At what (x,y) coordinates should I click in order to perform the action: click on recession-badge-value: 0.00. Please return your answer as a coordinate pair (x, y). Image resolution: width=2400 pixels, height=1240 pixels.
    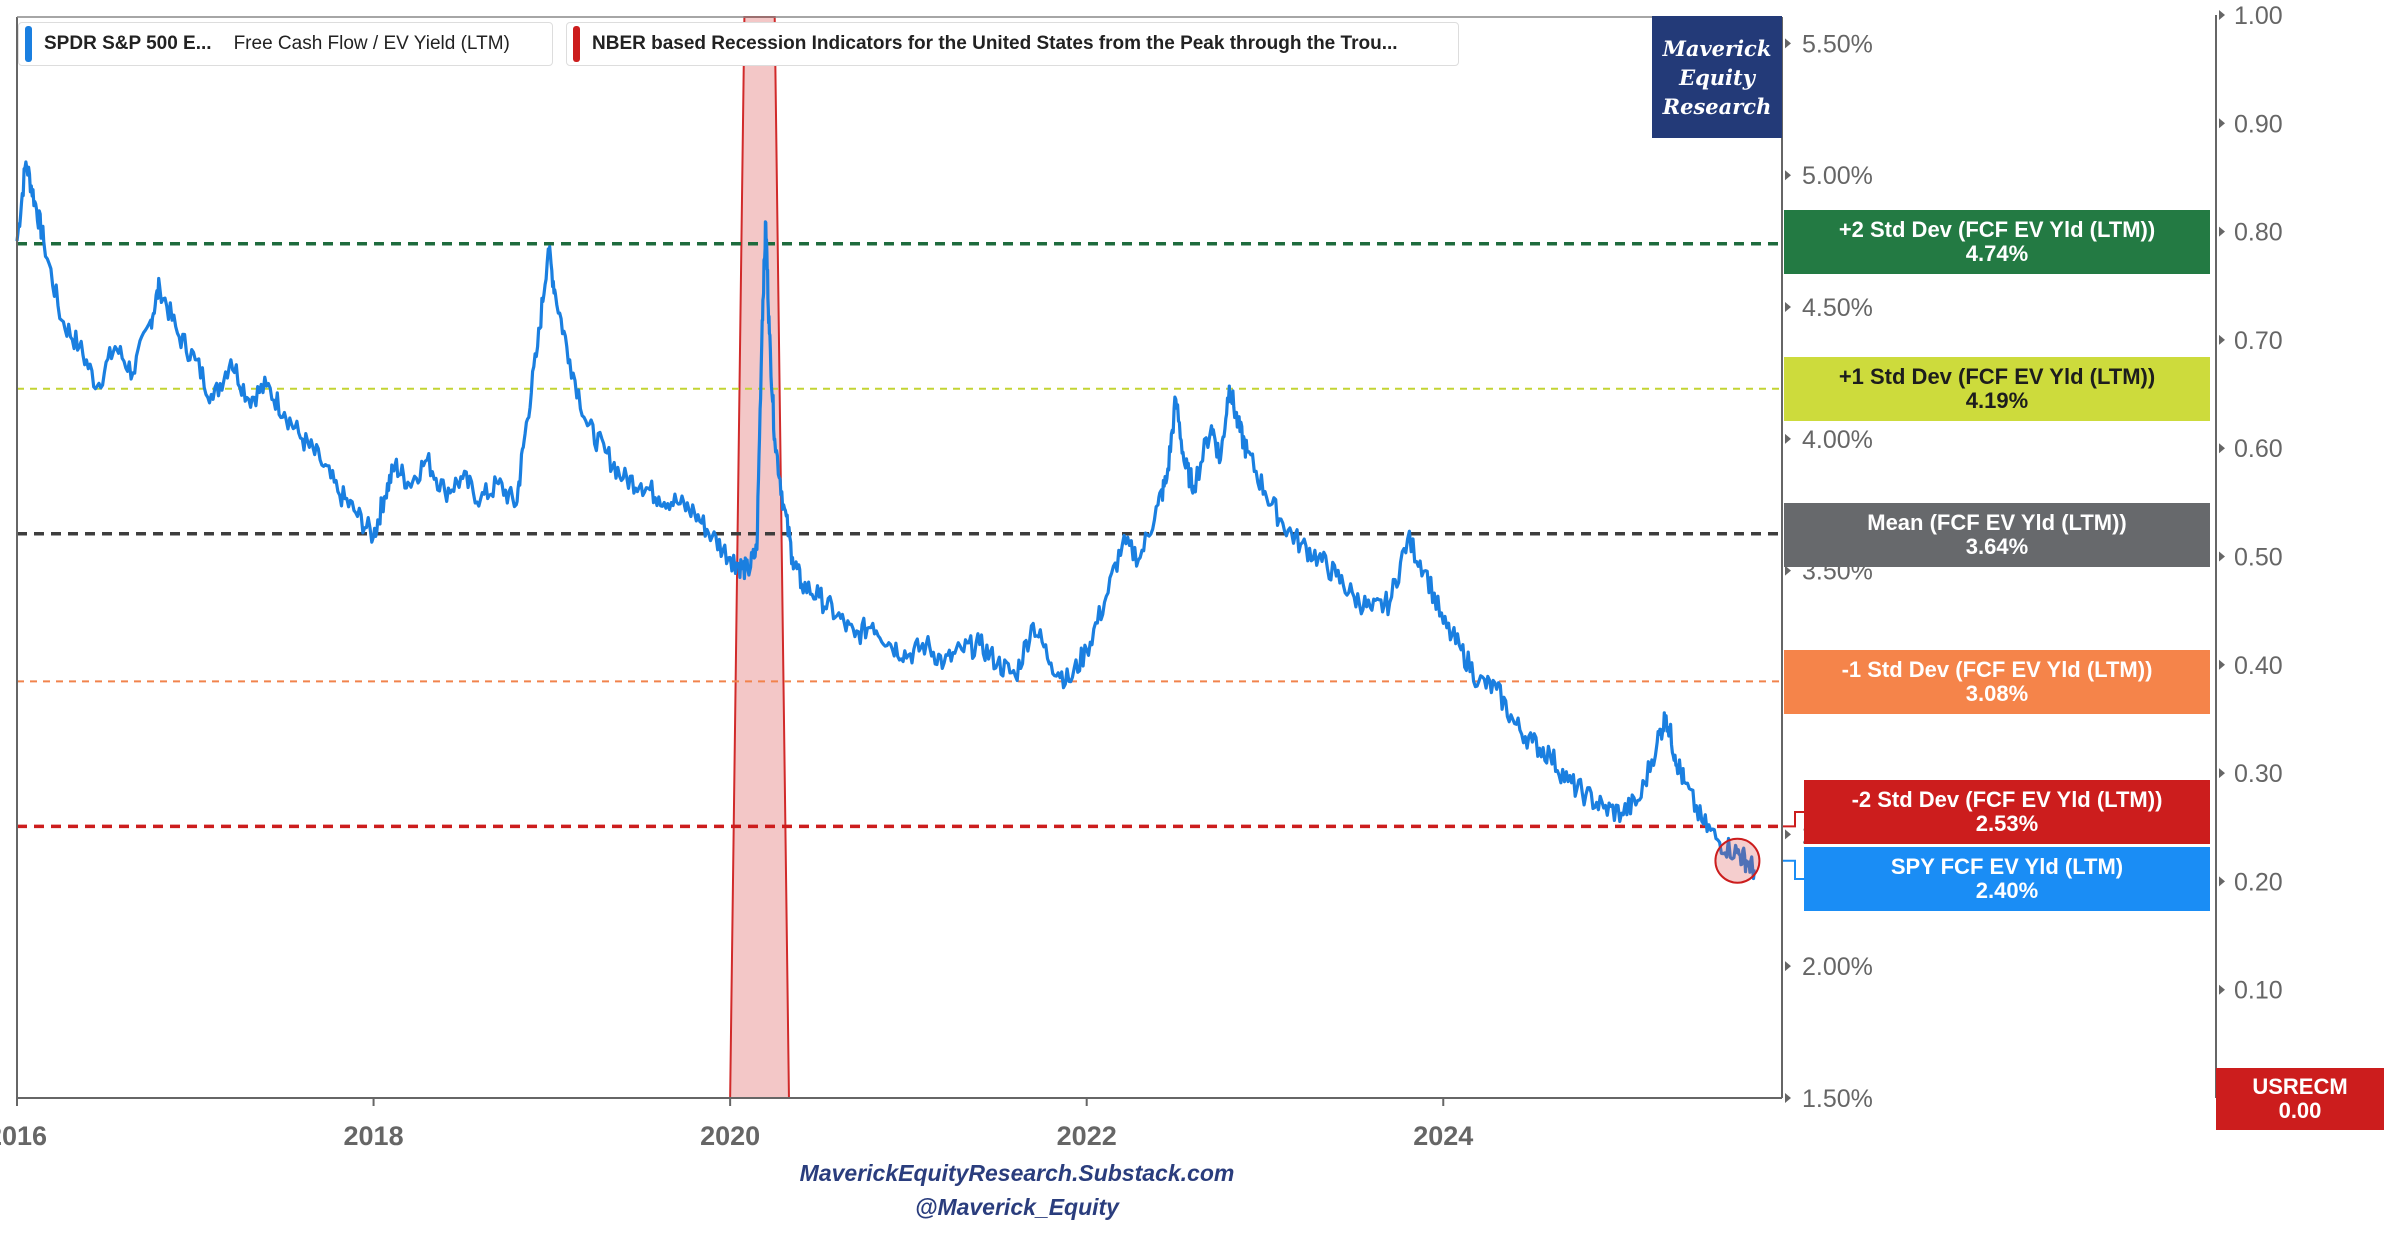
    Looking at the image, I should click on (2300, 1110).